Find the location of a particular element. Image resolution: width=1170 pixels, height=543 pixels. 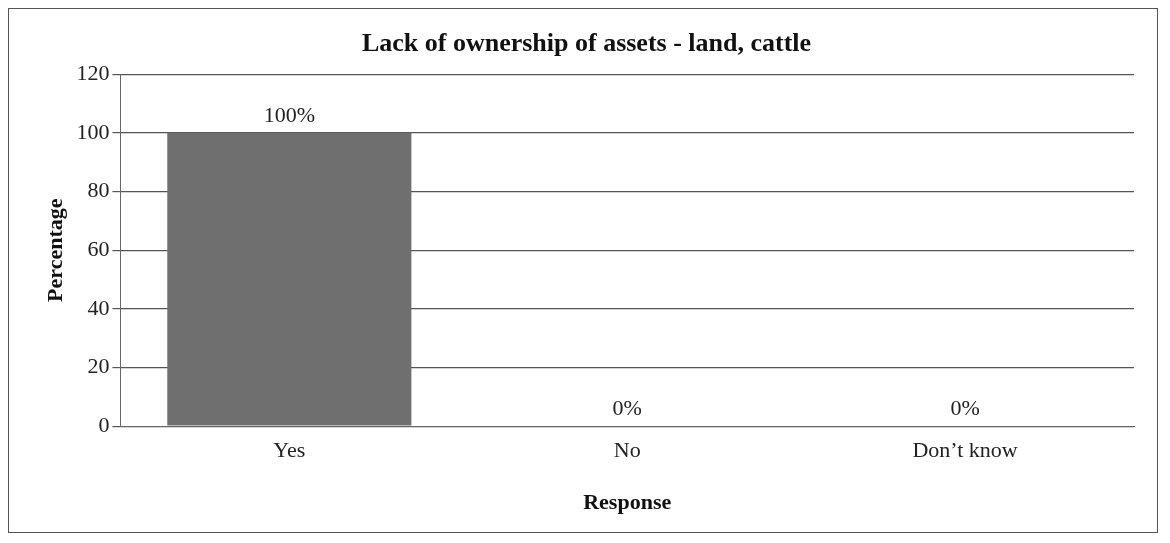

y-tick-label: 20 is located at coordinates (98, 366).